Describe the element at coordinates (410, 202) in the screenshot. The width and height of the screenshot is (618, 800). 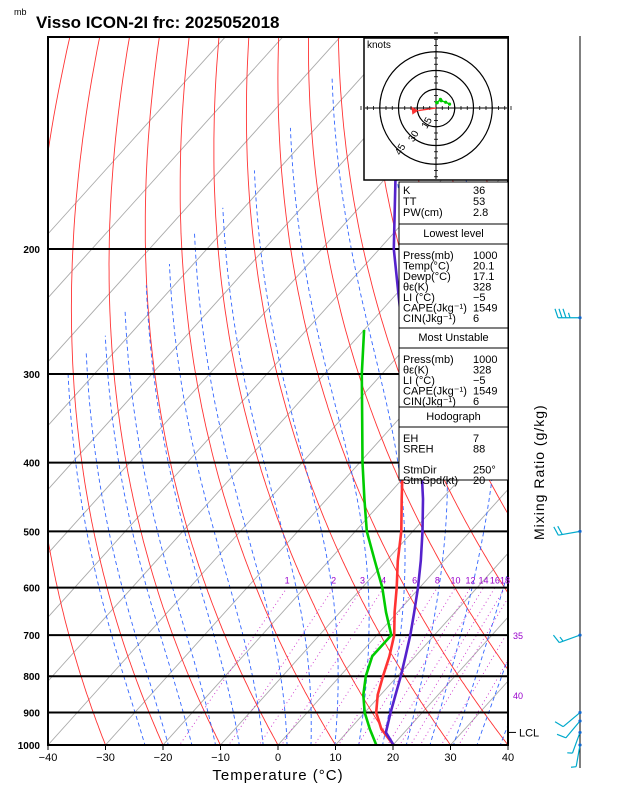
I see `index-label: TT` at that location.